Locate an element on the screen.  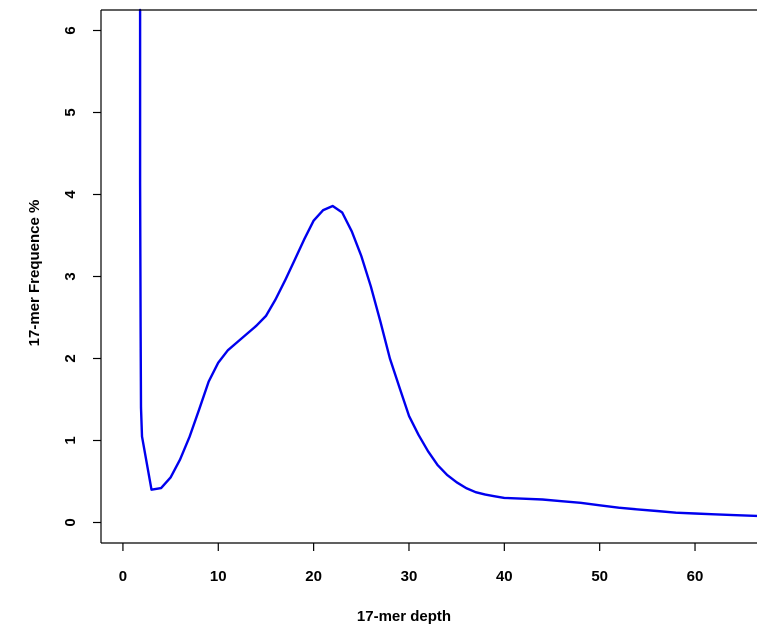
x-axis-title: 17-mer depth is located at coordinates (404, 616).